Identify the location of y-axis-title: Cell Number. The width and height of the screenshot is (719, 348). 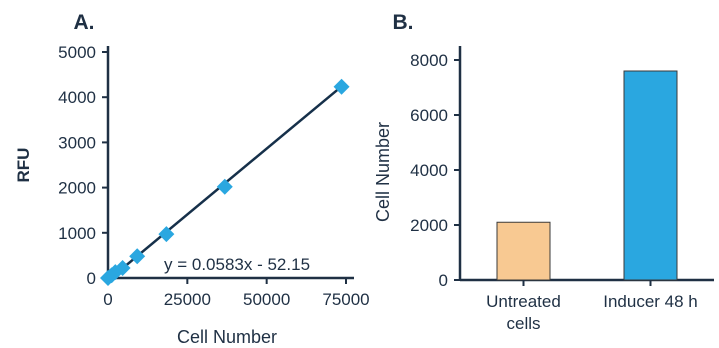
(383, 172).